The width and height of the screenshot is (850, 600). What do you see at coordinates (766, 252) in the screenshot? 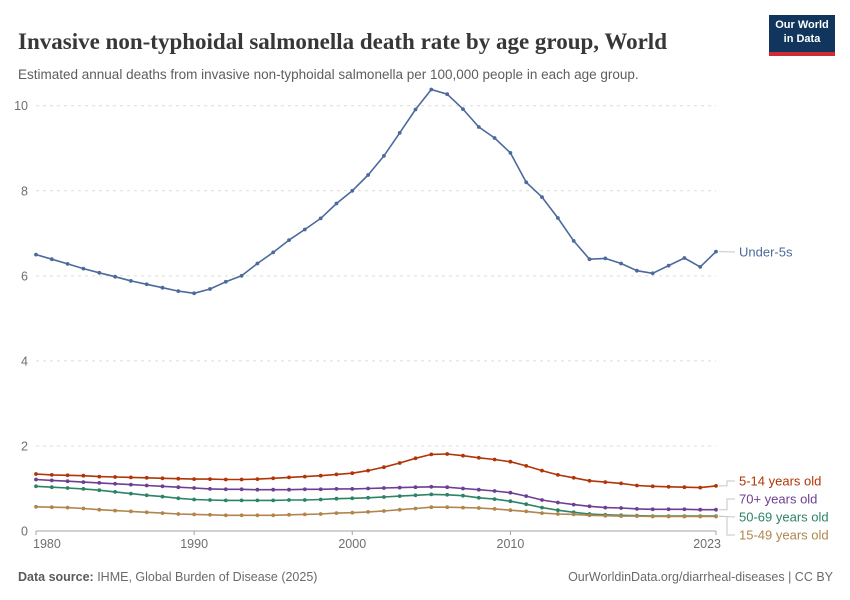
I see `series-label-under-5s: Under-5s` at bounding box center [766, 252].